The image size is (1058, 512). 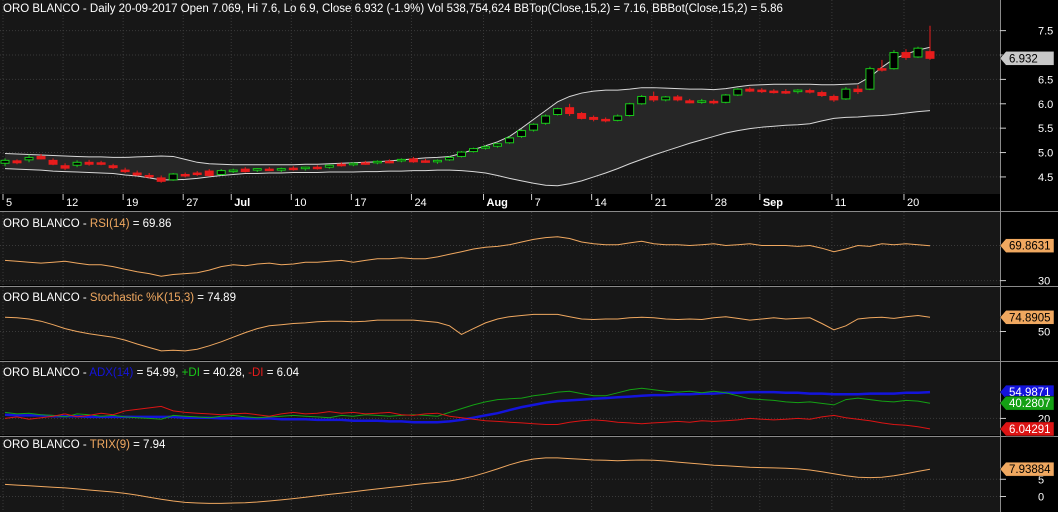 I want to click on rsi-last-badge, so click(x=1027, y=245).